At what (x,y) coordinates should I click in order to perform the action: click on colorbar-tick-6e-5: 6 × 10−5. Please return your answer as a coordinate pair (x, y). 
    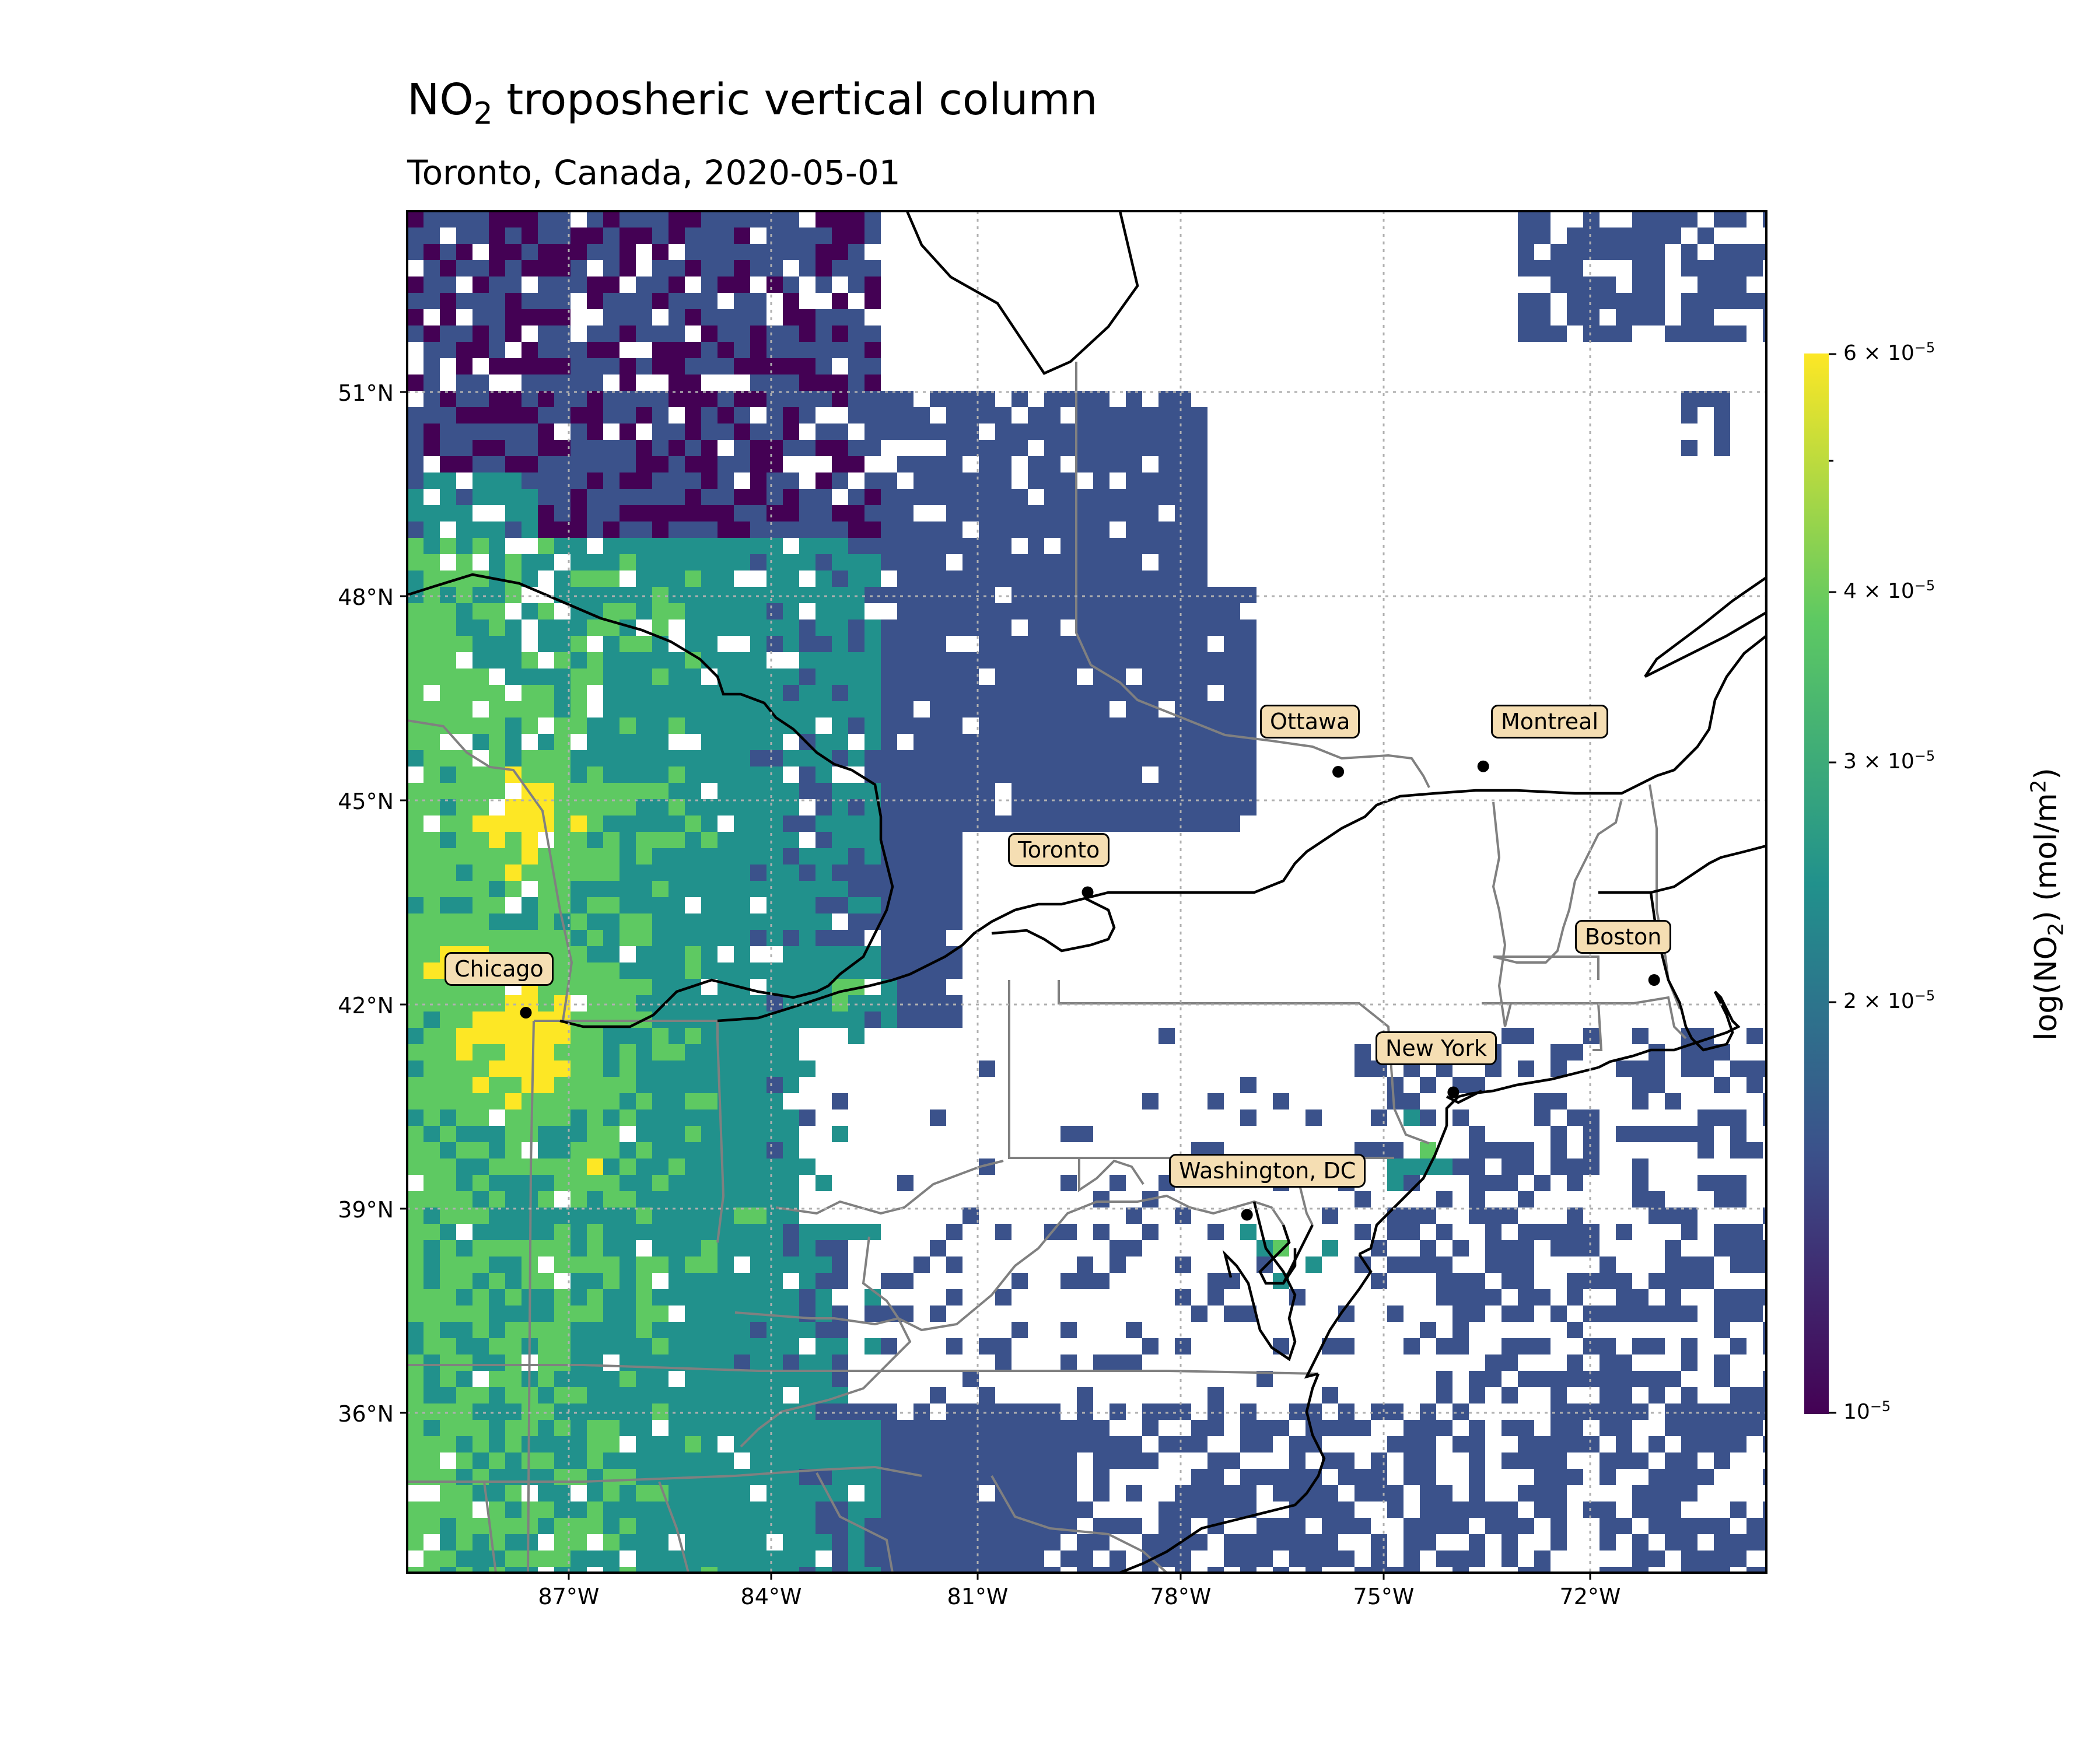
    Looking at the image, I should click on (1889, 352).